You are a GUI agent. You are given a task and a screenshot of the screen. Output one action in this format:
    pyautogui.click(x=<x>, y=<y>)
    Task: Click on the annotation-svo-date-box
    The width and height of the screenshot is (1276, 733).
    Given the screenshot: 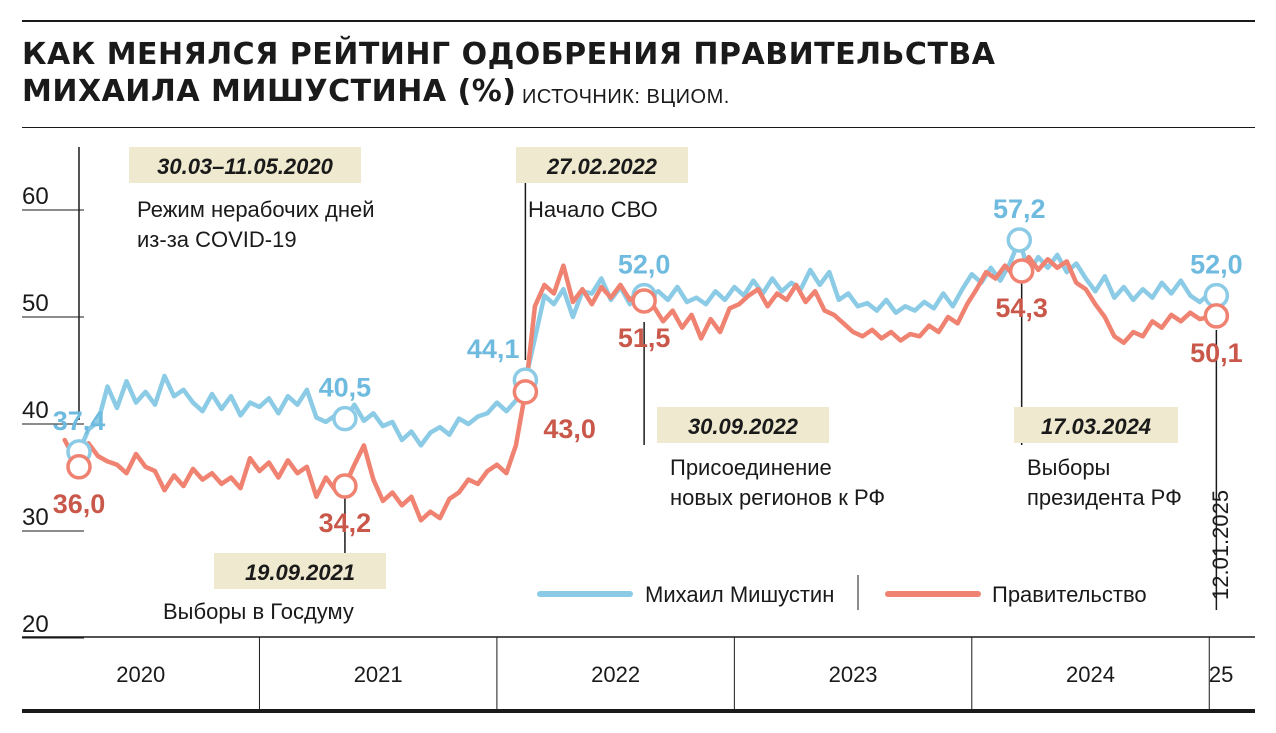 What is the action you would take?
    pyautogui.click(x=602, y=165)
    